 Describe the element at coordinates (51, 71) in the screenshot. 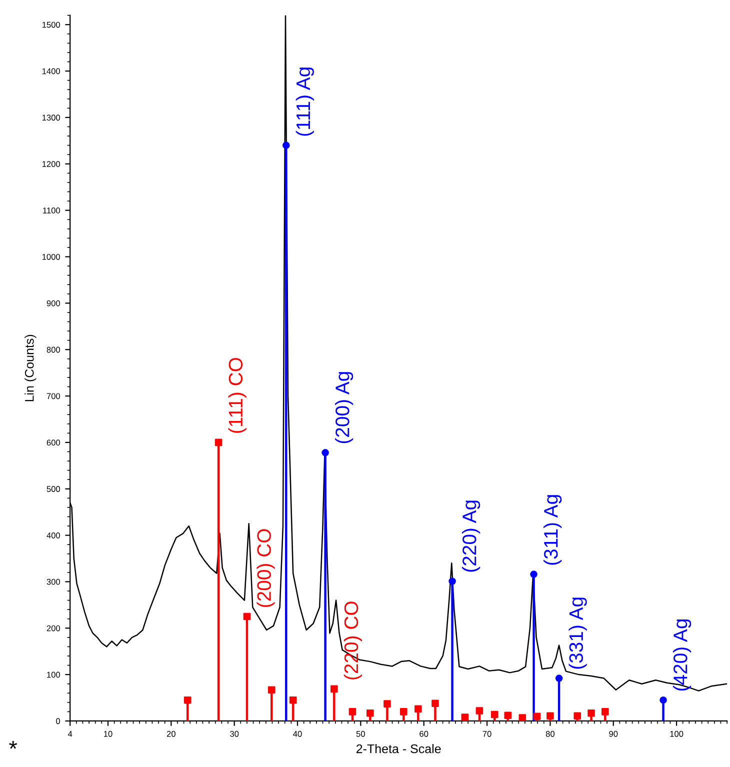

I see `y-tick-label: 1400` at that location.